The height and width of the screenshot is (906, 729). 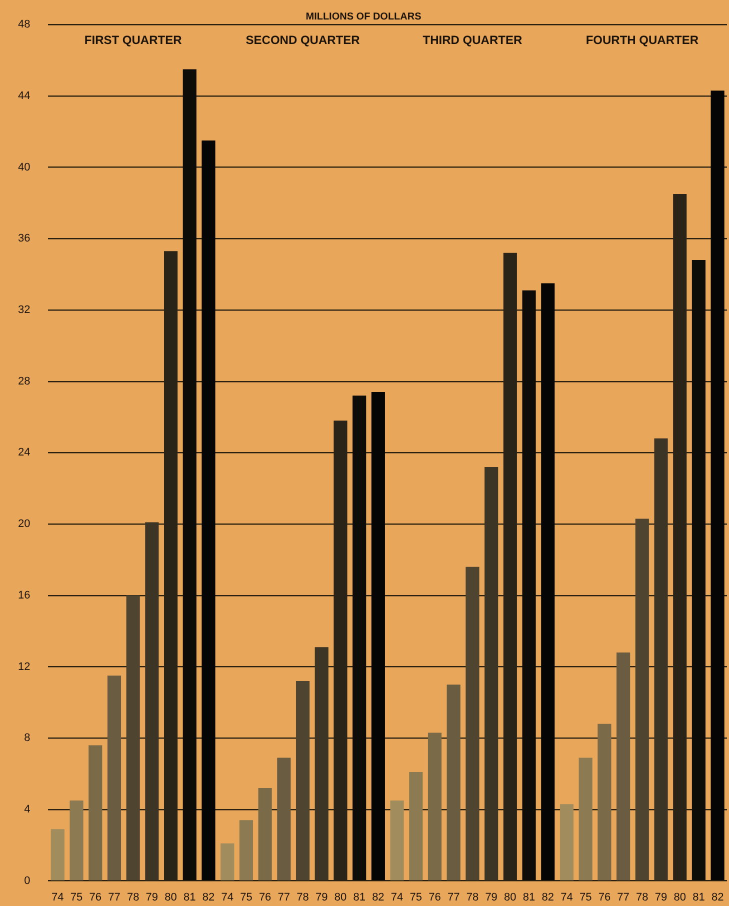 I want to click on y-tick-label: 24, so click(x=24, y=452).